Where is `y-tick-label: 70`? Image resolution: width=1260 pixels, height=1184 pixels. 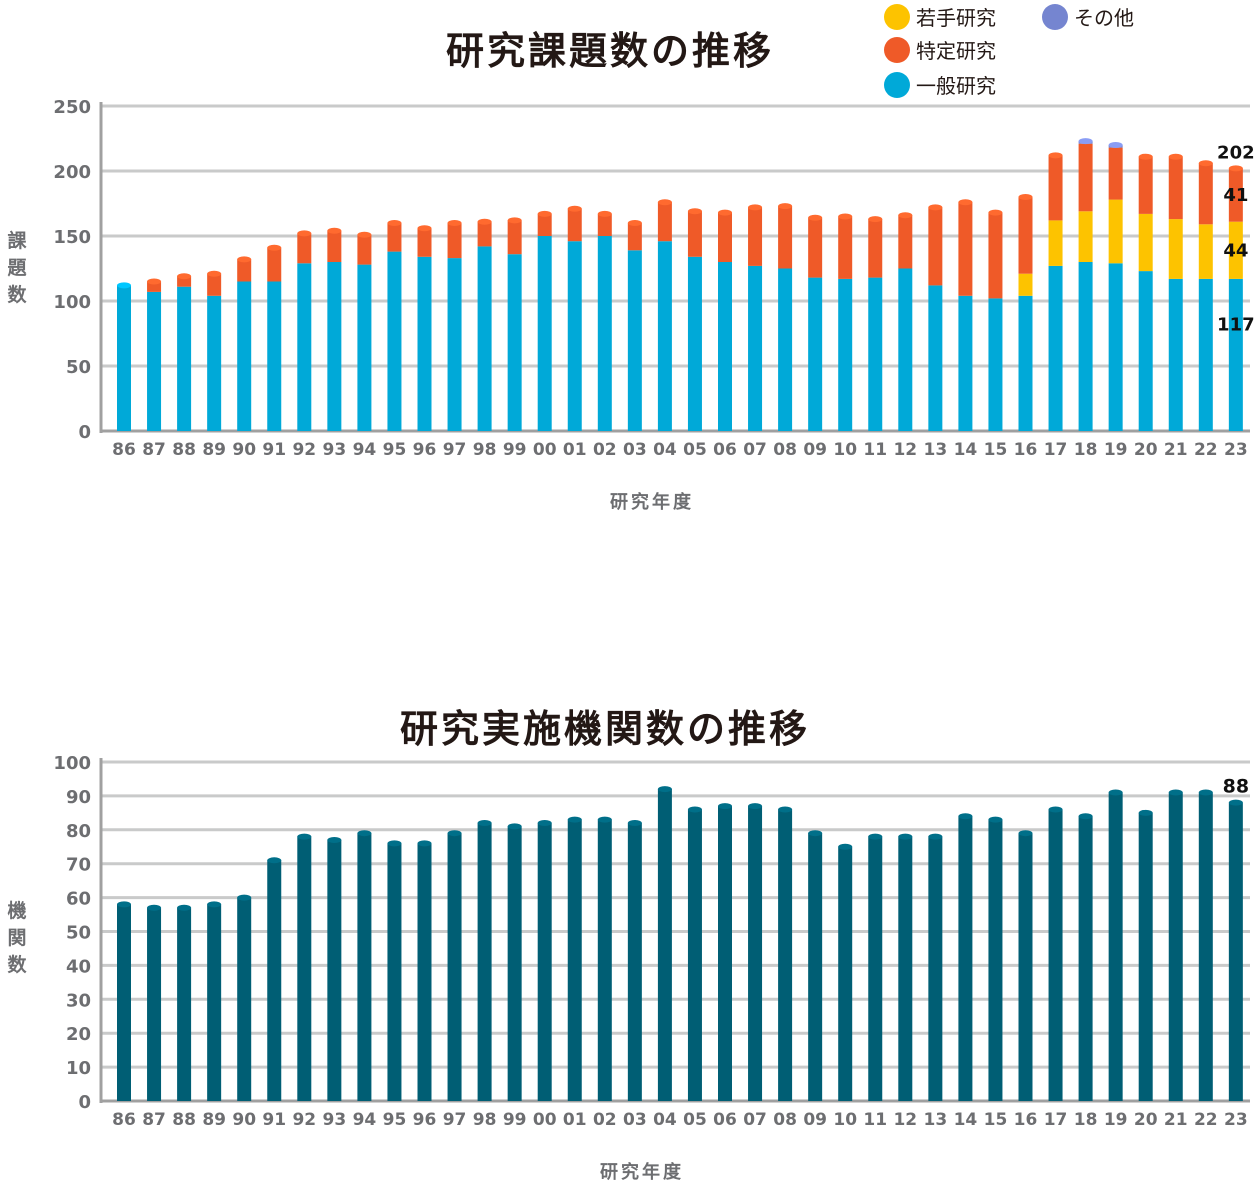 y-tick-label: 70 is located at coordinates (78, 865).